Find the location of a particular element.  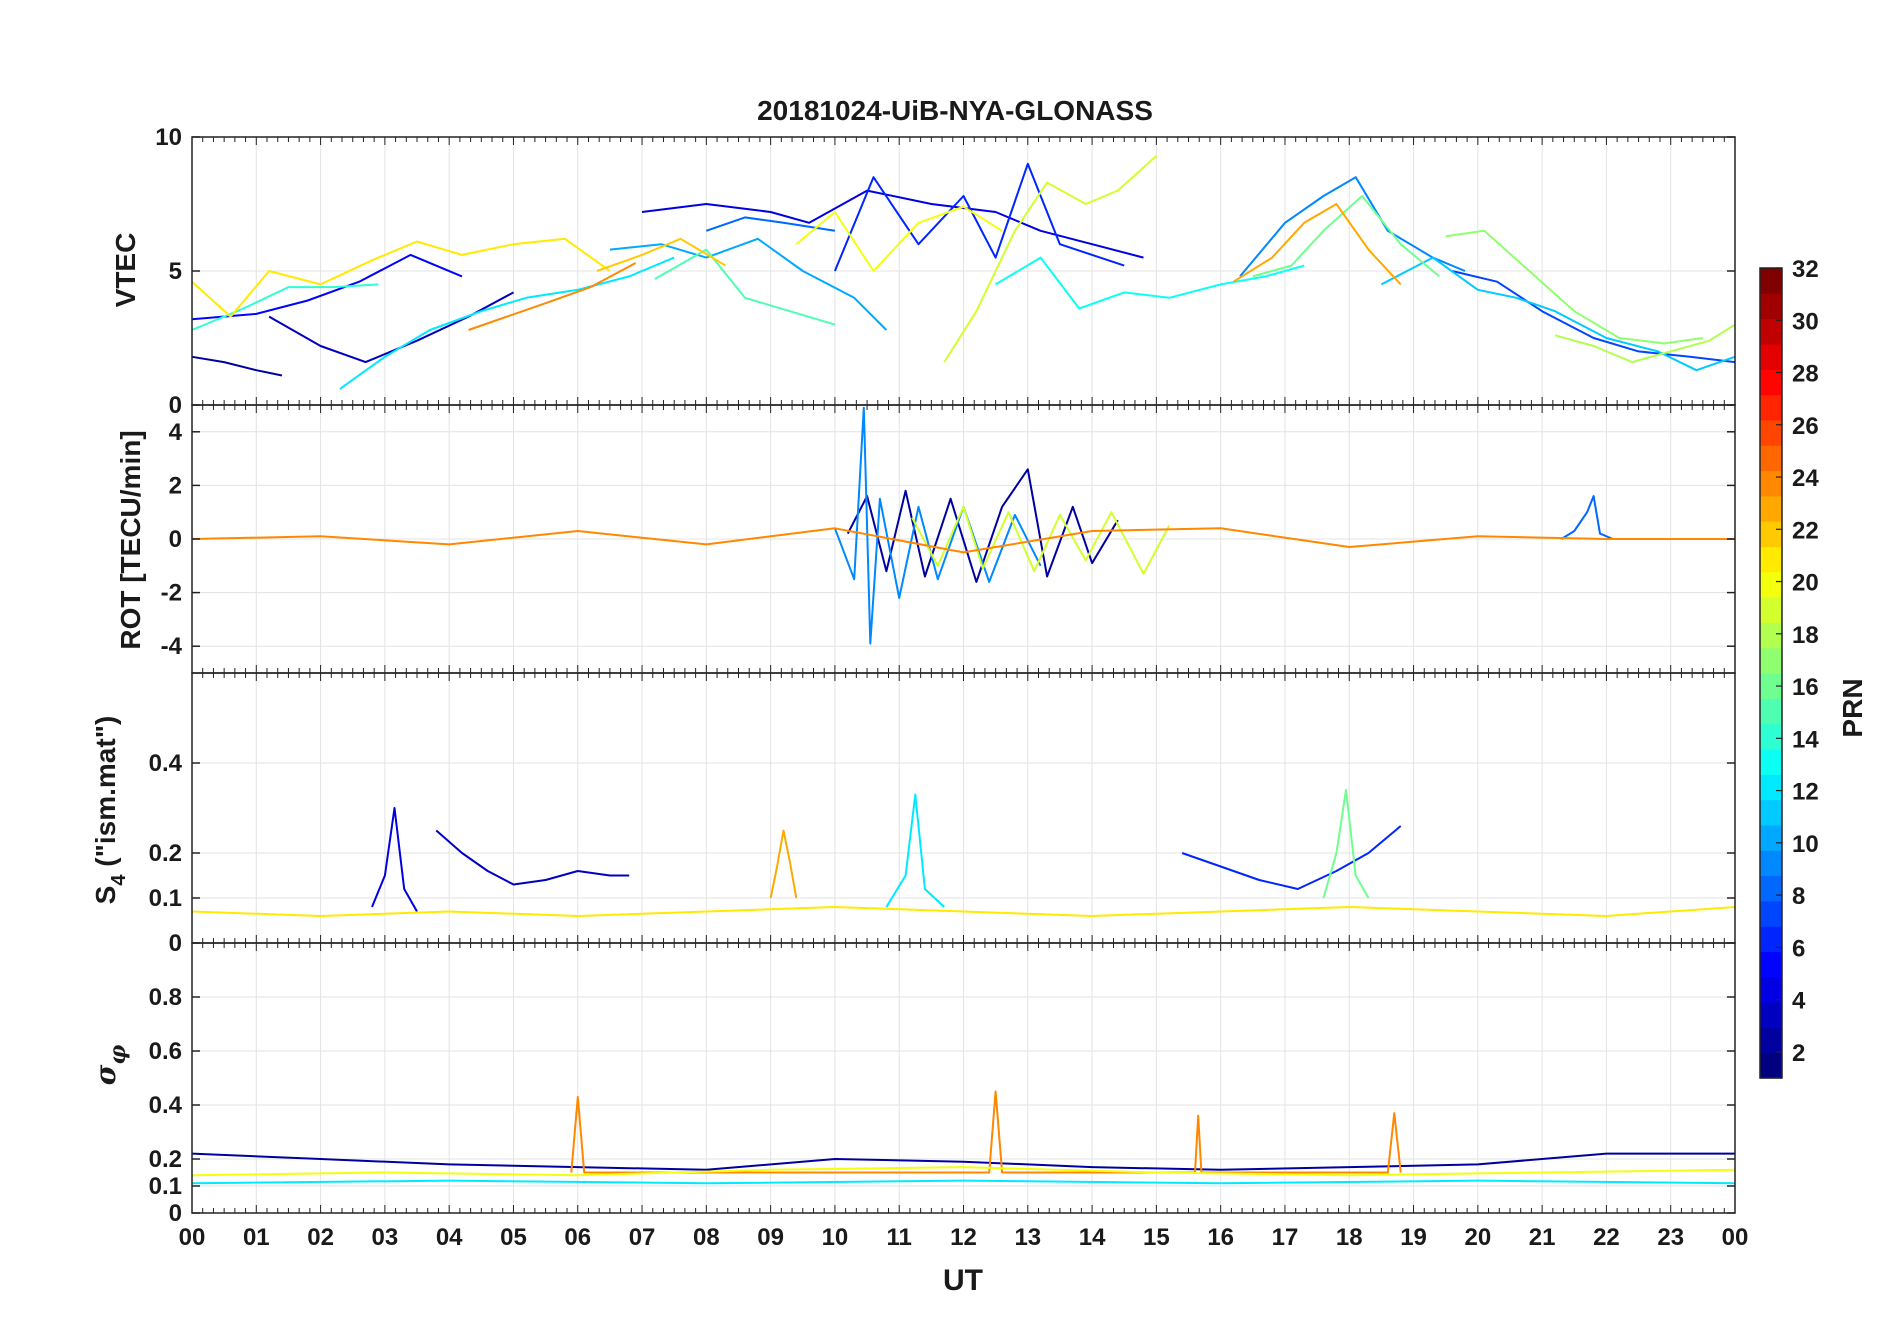

y-tick-label: 0.6 is located at coordinates (165, 1051).